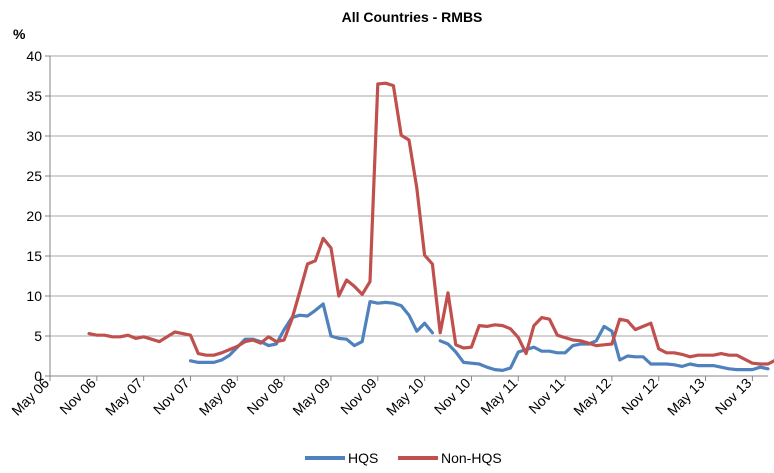  Describe the element at coordinates (30, 397) in the screenshot. I see `x-tick-label: May 06` at that location.